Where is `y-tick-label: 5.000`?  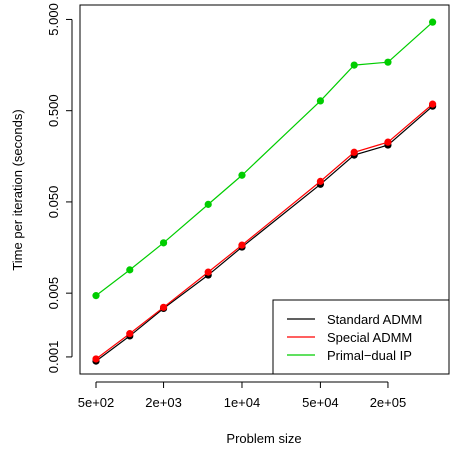 y-tick-label: 5.000 is located at coordinates (53, 19).